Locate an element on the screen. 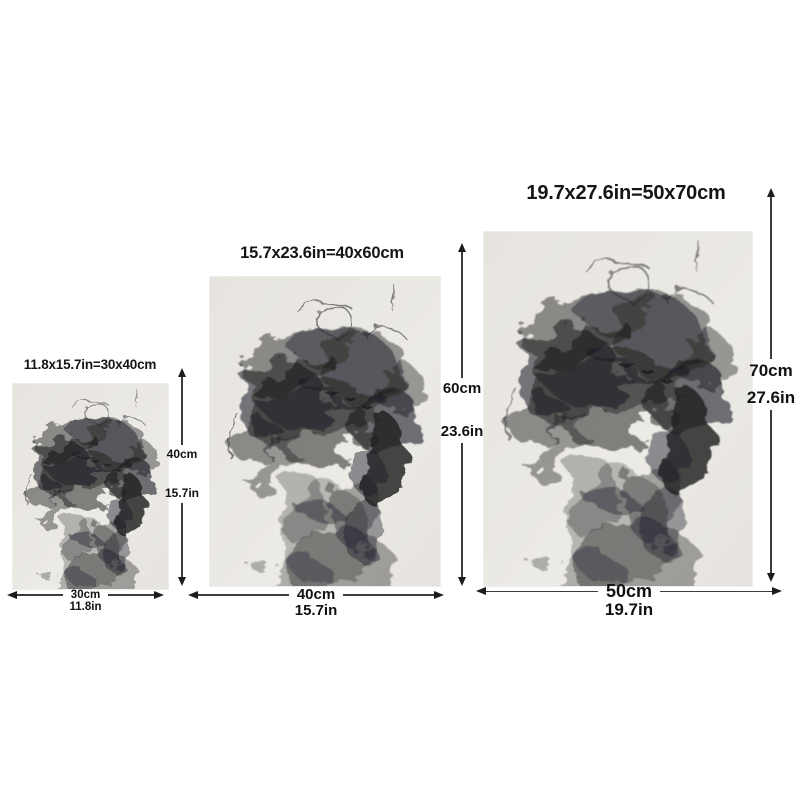  size-title-small: 11.8x15.7in=30x40cm is located at coordinates (90, 364).